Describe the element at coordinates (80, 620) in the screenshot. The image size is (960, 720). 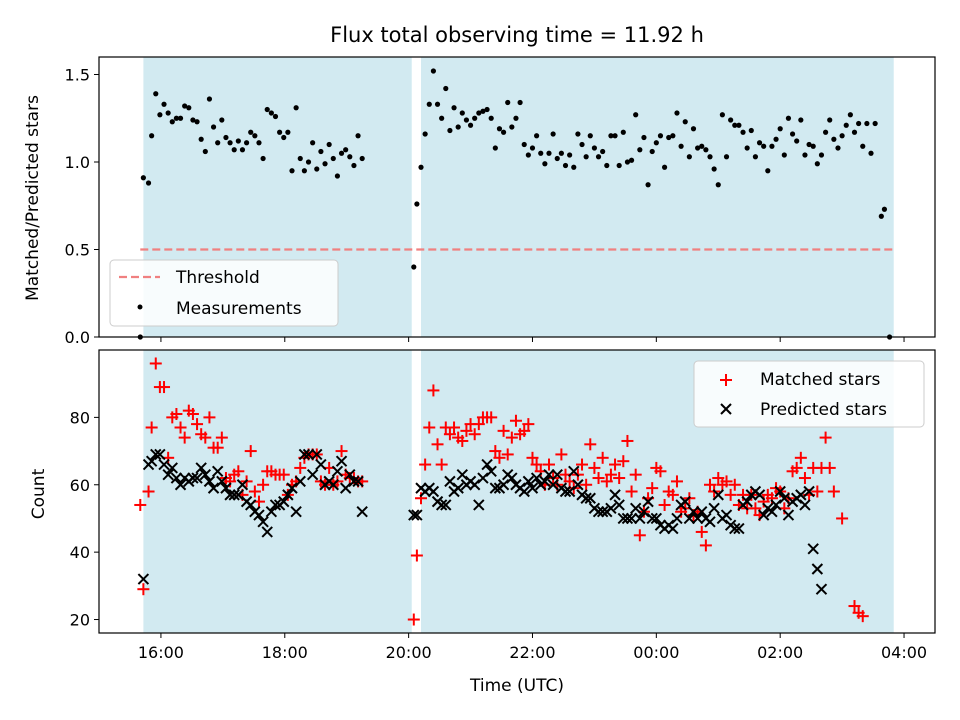
I see `y-tick-label: 20` at that location.